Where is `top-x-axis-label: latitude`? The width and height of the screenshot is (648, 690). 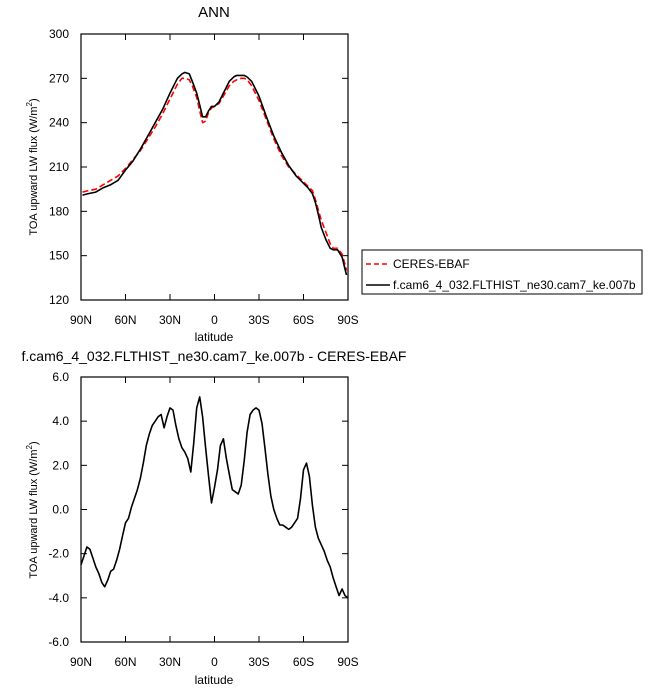 top-x-axis-label: latitude is located at coordinates (214, 337).